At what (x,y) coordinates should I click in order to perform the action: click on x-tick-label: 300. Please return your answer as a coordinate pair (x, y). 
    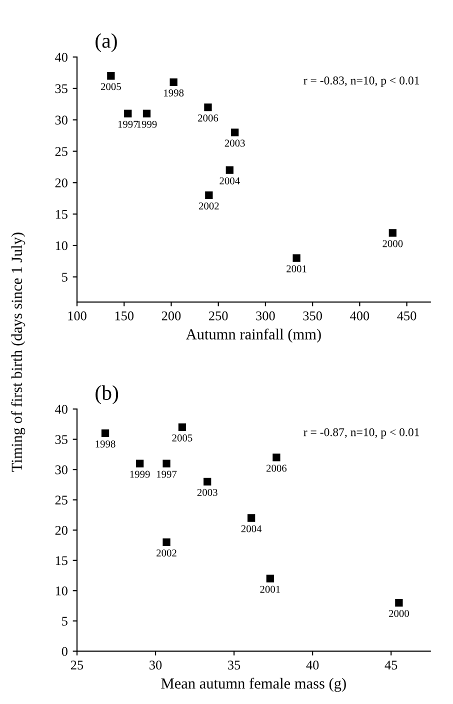
    Looking at the image, I should click on (265, 315).